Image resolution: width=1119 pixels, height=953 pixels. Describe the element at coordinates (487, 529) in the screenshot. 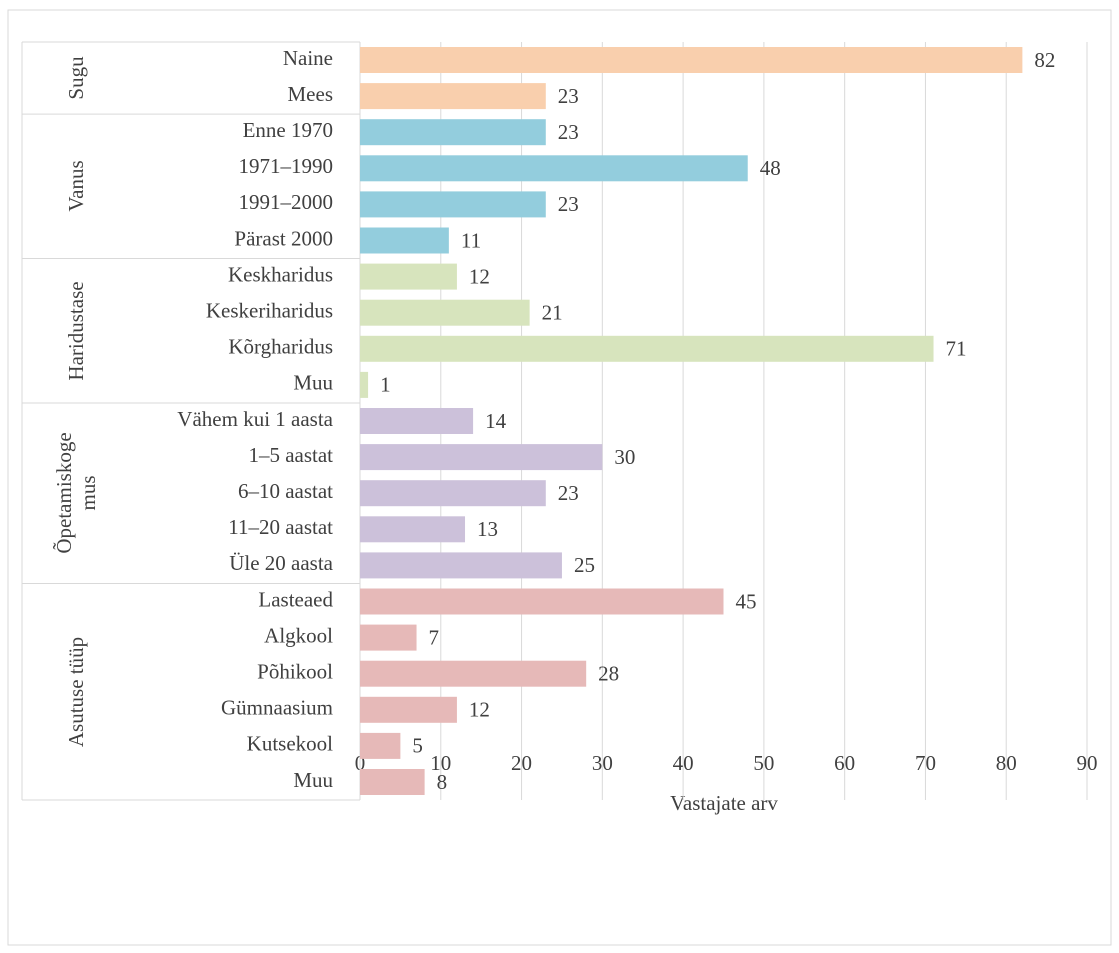

I see `data-label: 13` at that location.